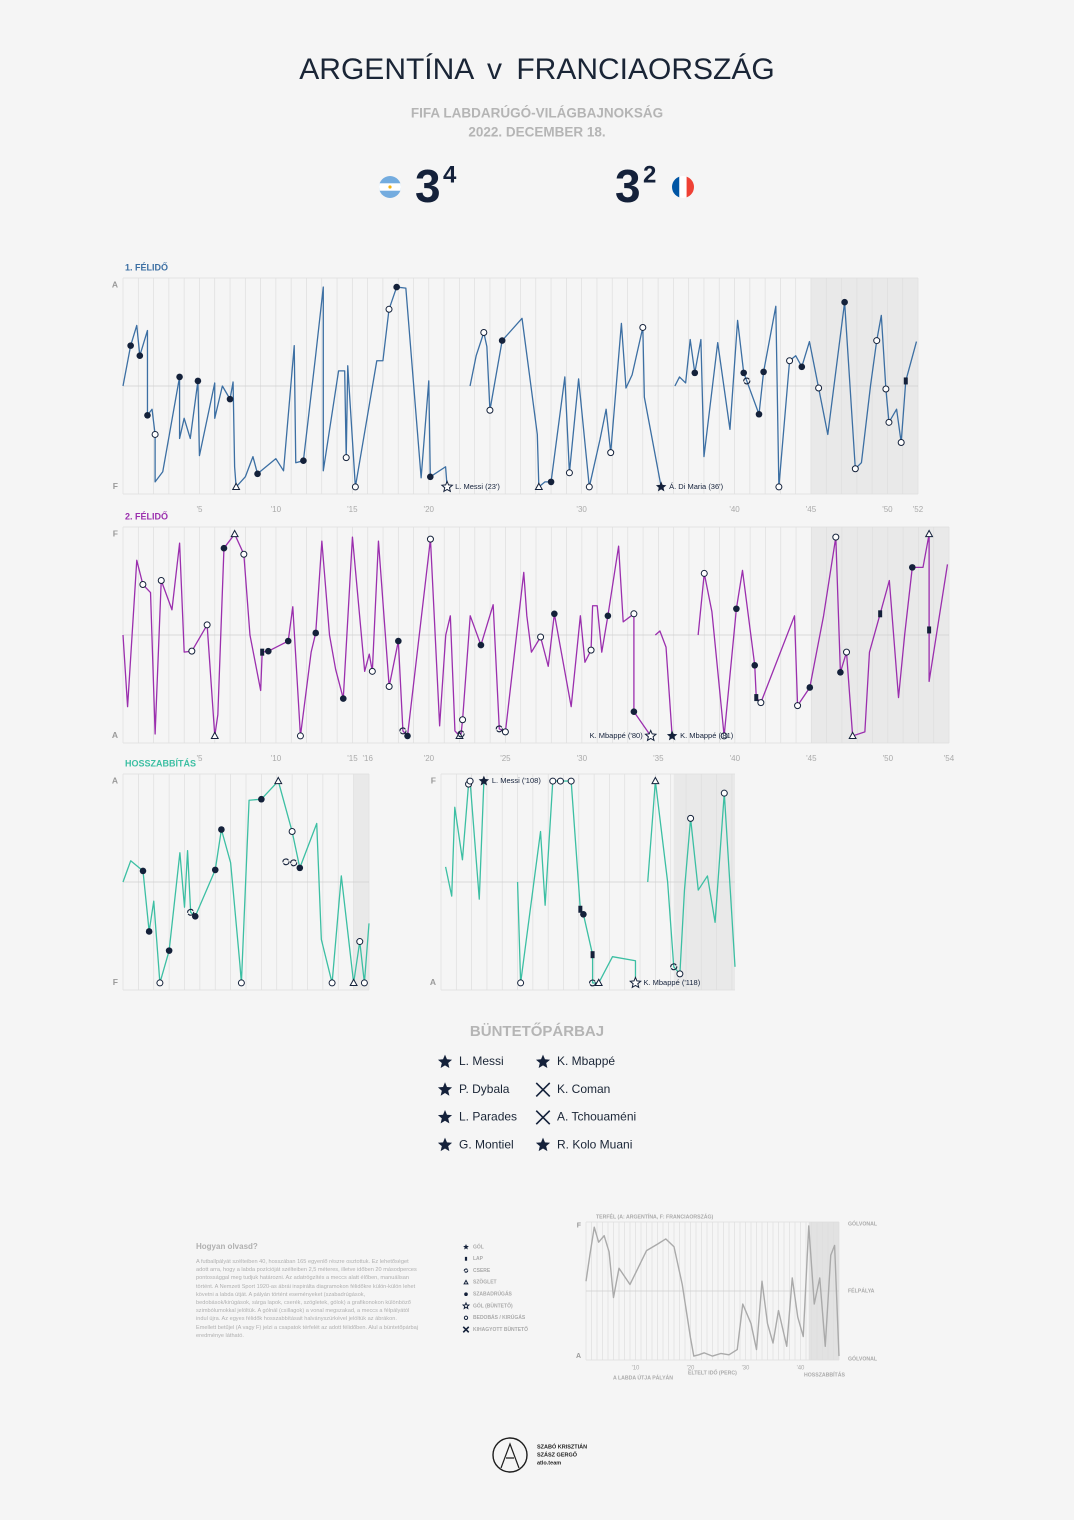 The width and height of the screenshot is (1074, 1520). What do you see at coordinates (549, 1463) in the screenshot?
I see `credit: atlo.team` at bounding box center [549, 1463].